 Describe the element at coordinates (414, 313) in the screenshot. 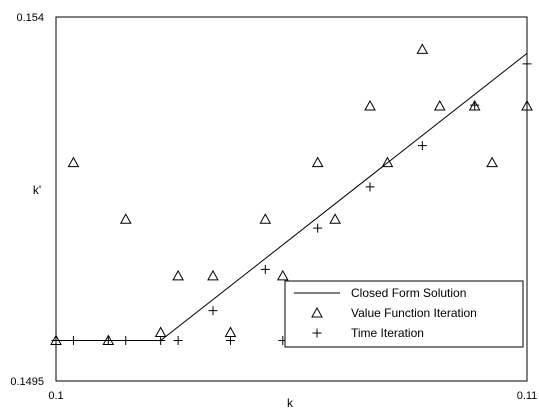

I see `legend-label: Value Function Iteration` at that location.